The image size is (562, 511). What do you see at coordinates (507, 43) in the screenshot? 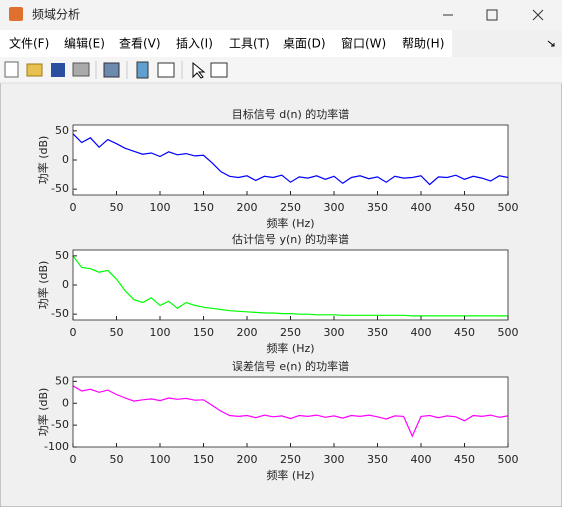
I see `menu-bar-end` at bounding box center [507, 43].